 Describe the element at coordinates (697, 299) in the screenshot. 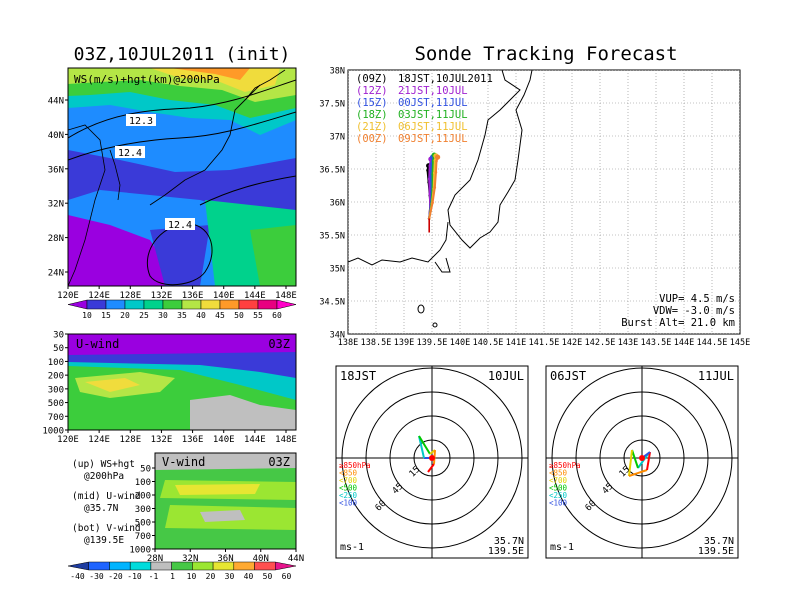

I see `vup-text: VUP= 4.5 m/s` at that location.